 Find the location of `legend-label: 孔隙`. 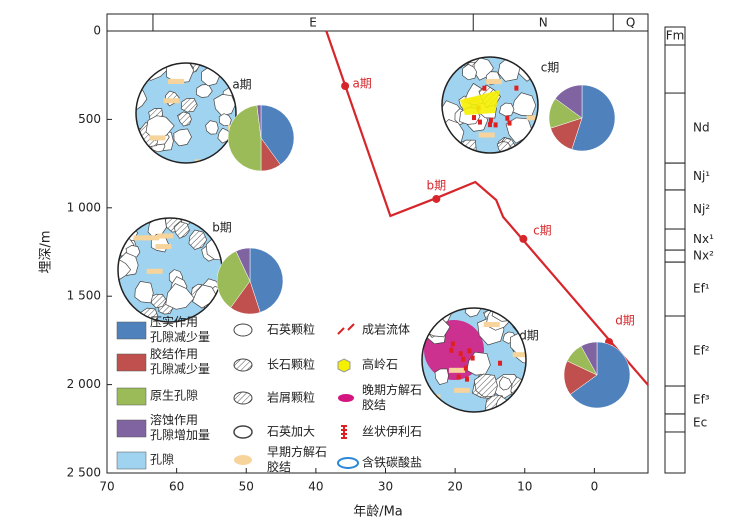

legend-label: 孔隙 is located at coordinates (162, 460).